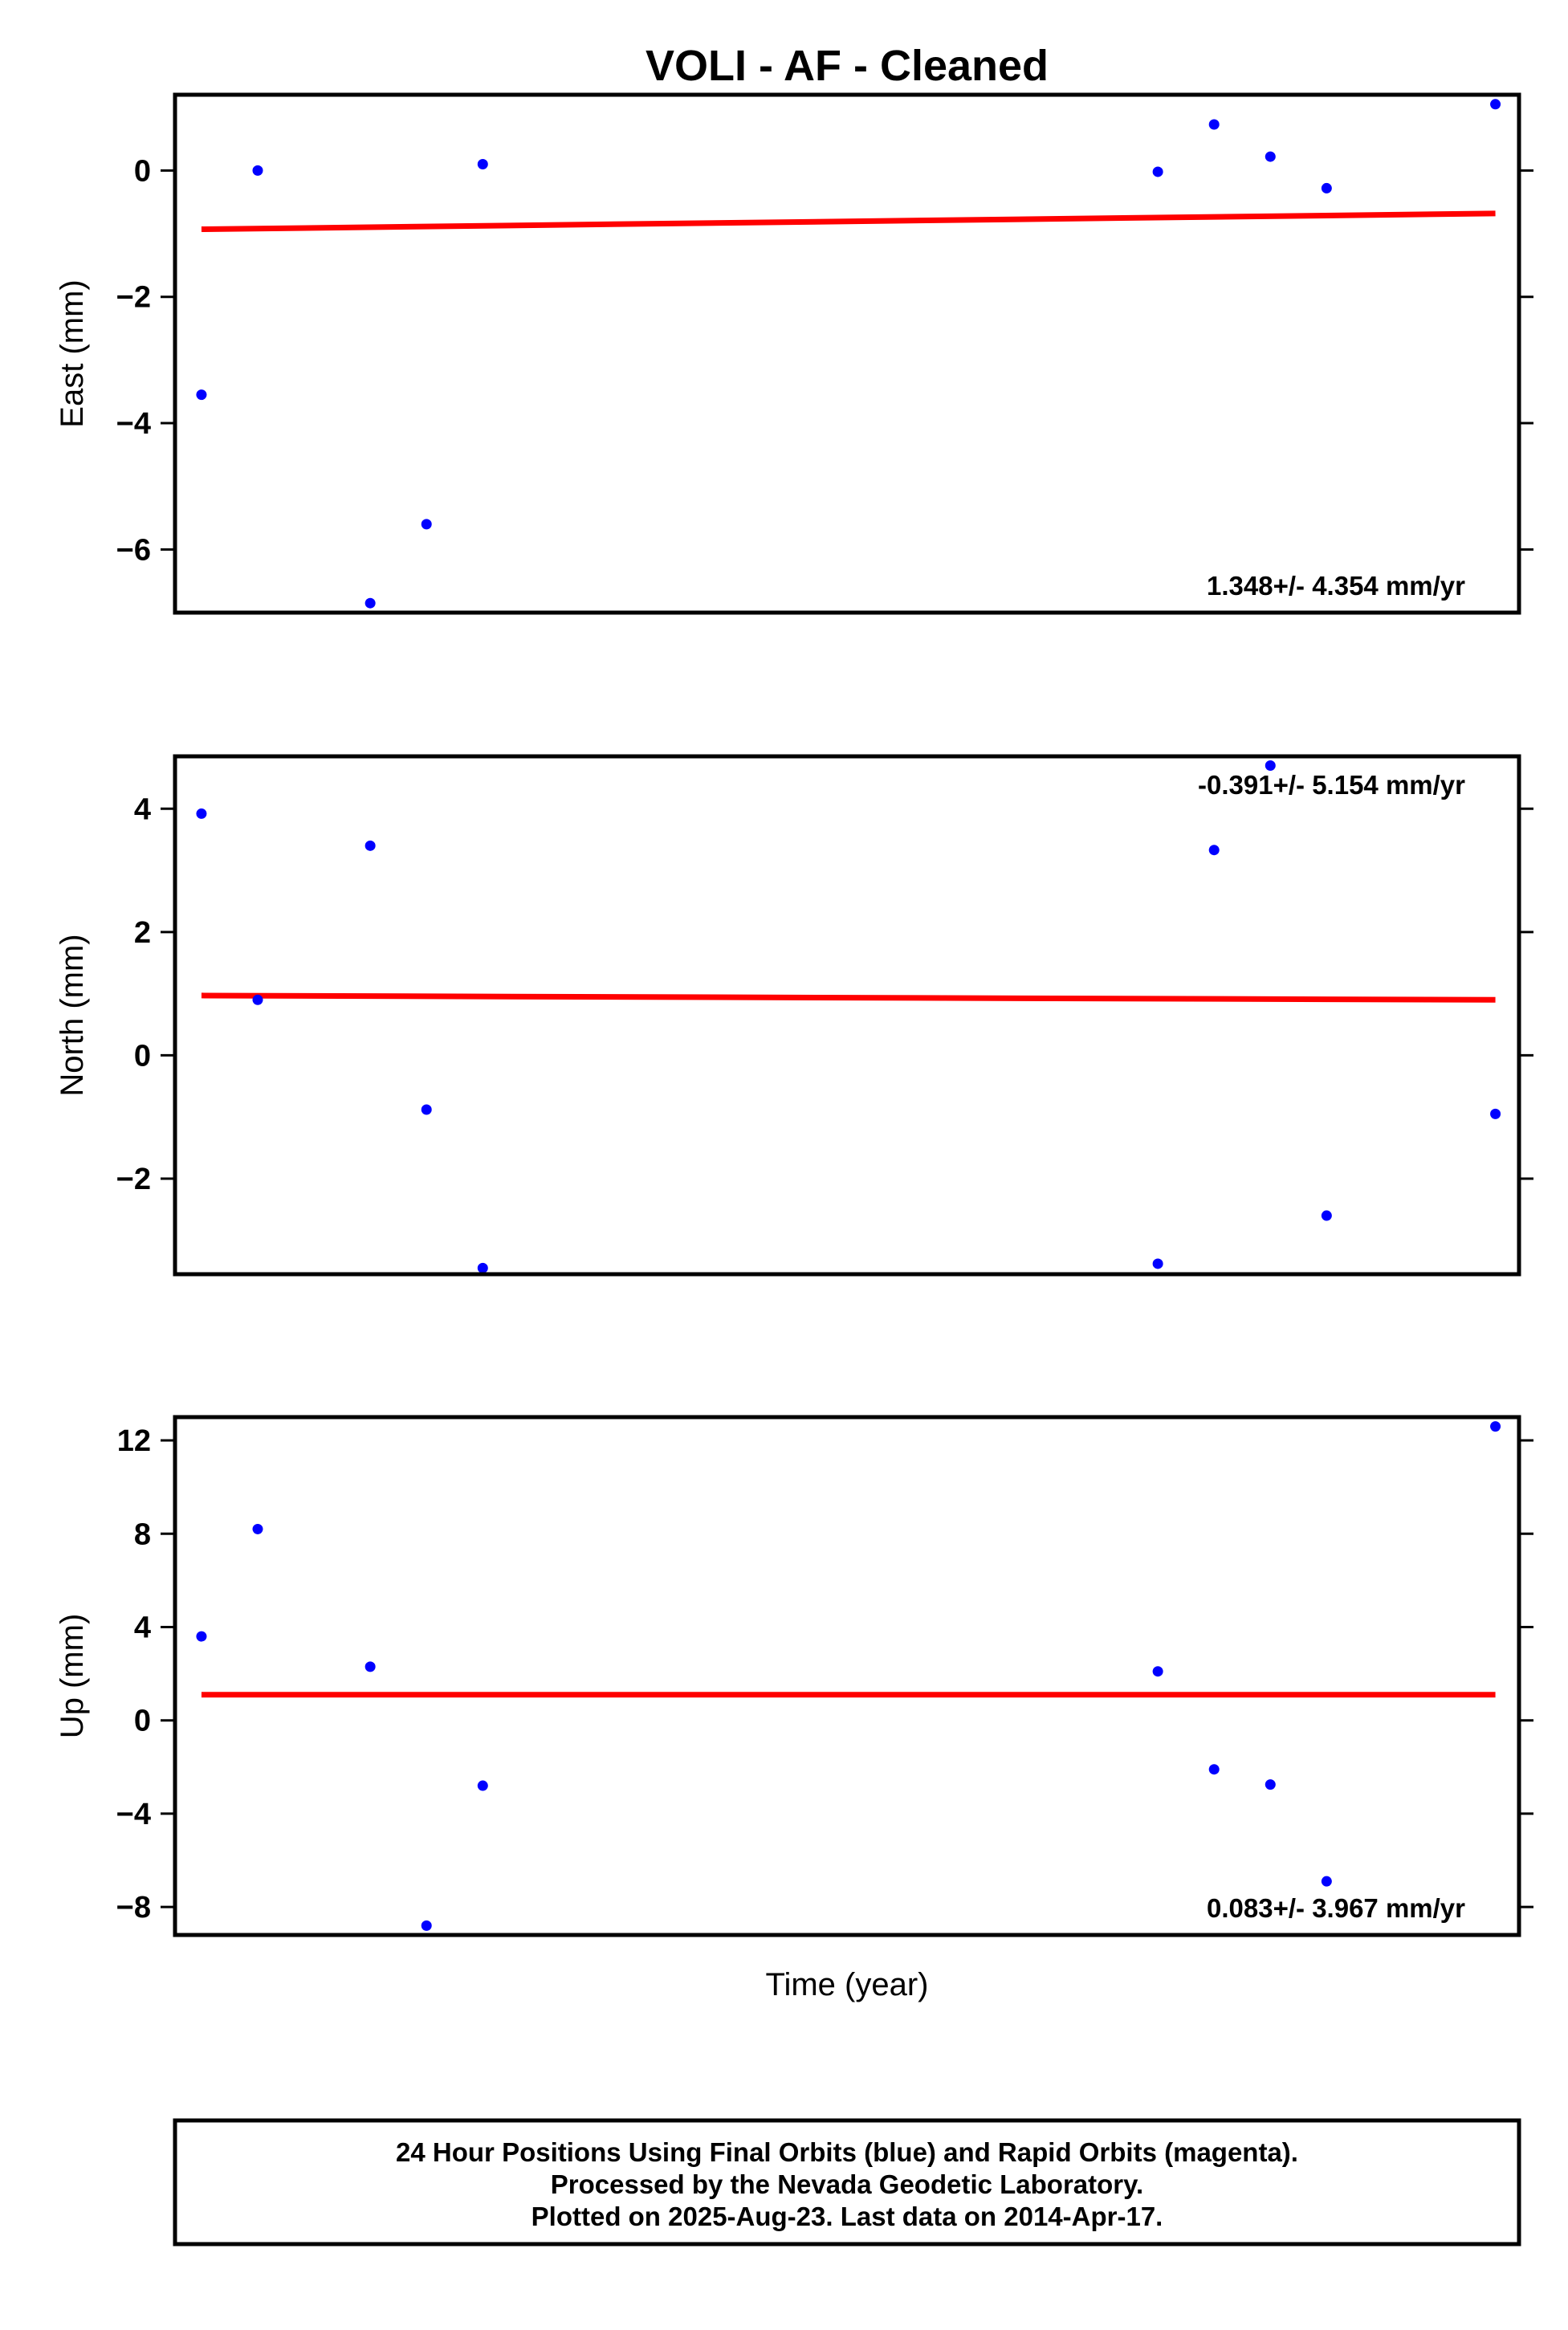 This screenshot has height=2330, width=1568. What do you see at coordinates (1331, 785) in the screenshot?
I see `velocity-label-north: -0.391+/- 5.154 mm/yr` at bounding box center [1331, 785].